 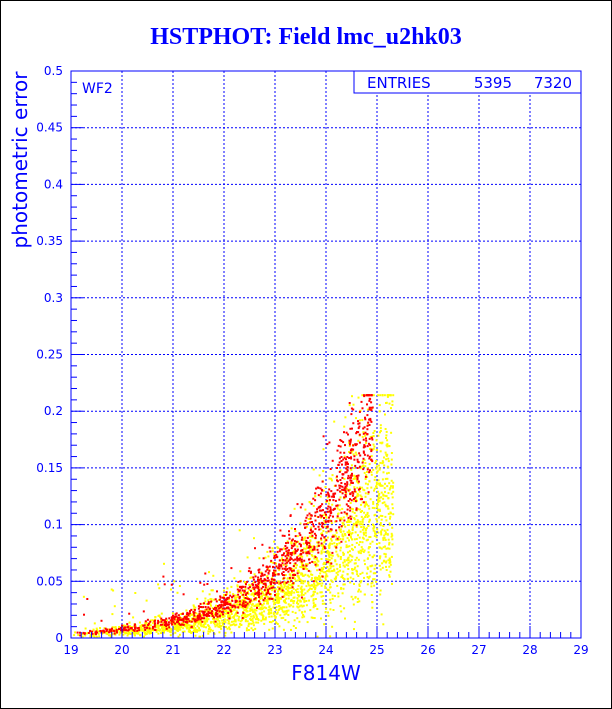 I want to click on stats-entries-value: 5395, so click(x=493, y=83).